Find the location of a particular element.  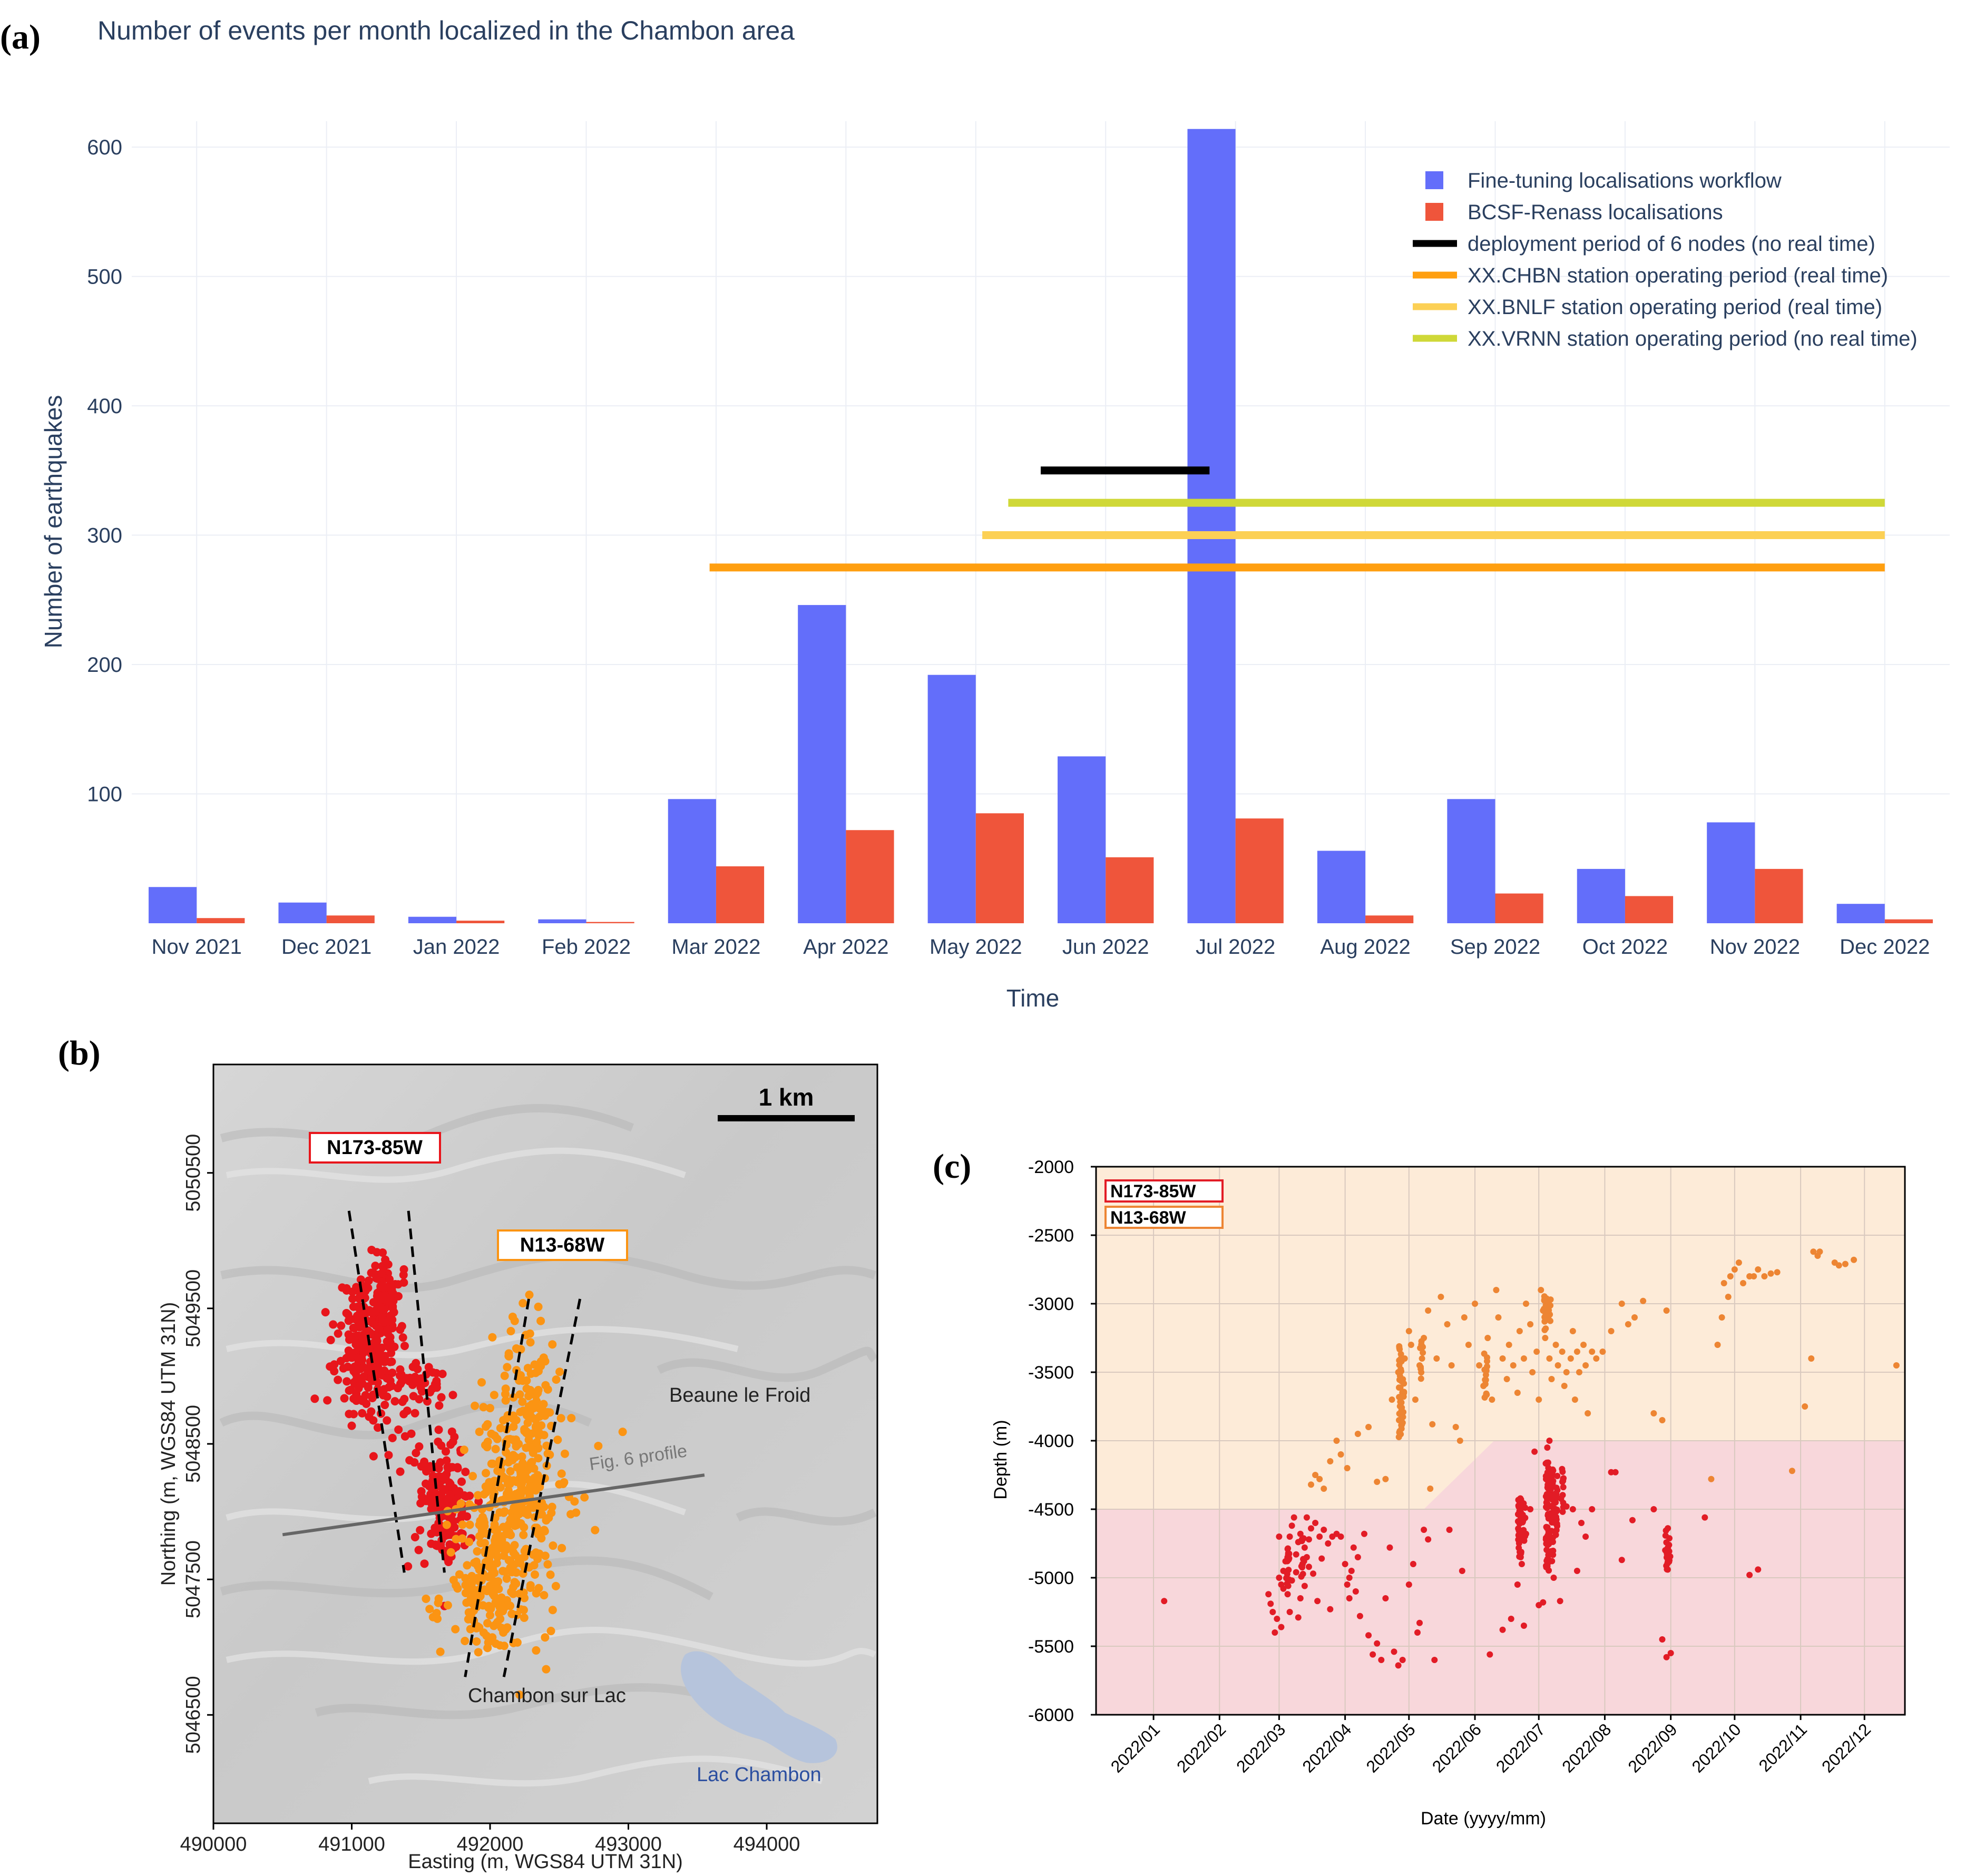

x-tick-label: 2022/01 is located at coordinates (1135, 1748).